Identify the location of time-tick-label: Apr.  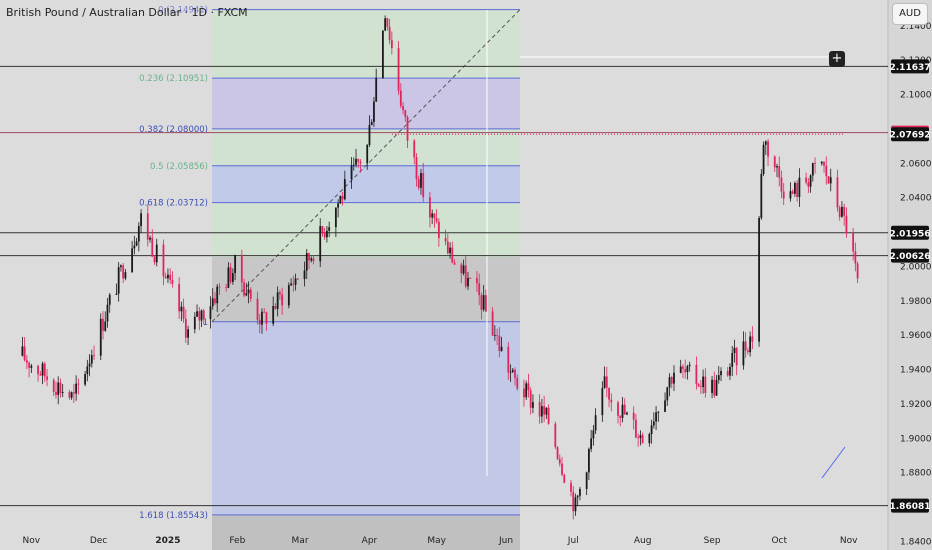
(370, 541).